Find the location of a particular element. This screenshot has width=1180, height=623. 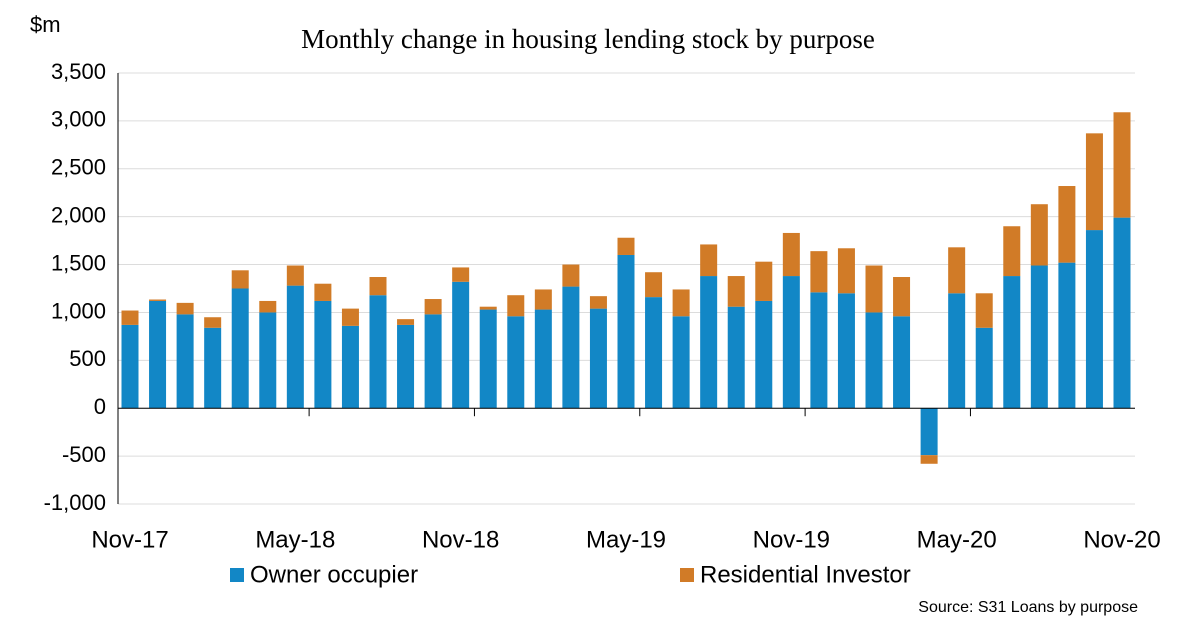

x-tick-label: Nov-20 is located at coordinates (1121, 539).